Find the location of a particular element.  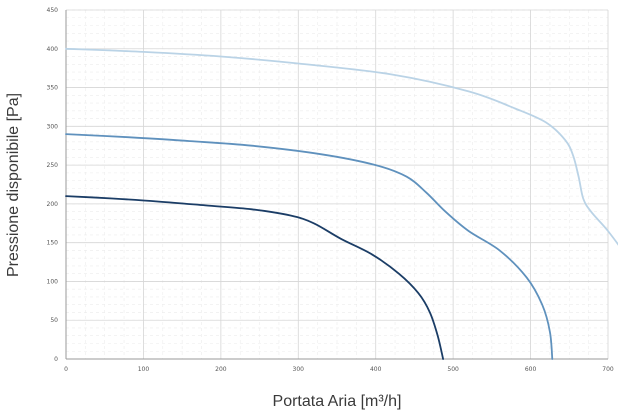

y-tick-label: 450 is located at coordinates (53, 10).